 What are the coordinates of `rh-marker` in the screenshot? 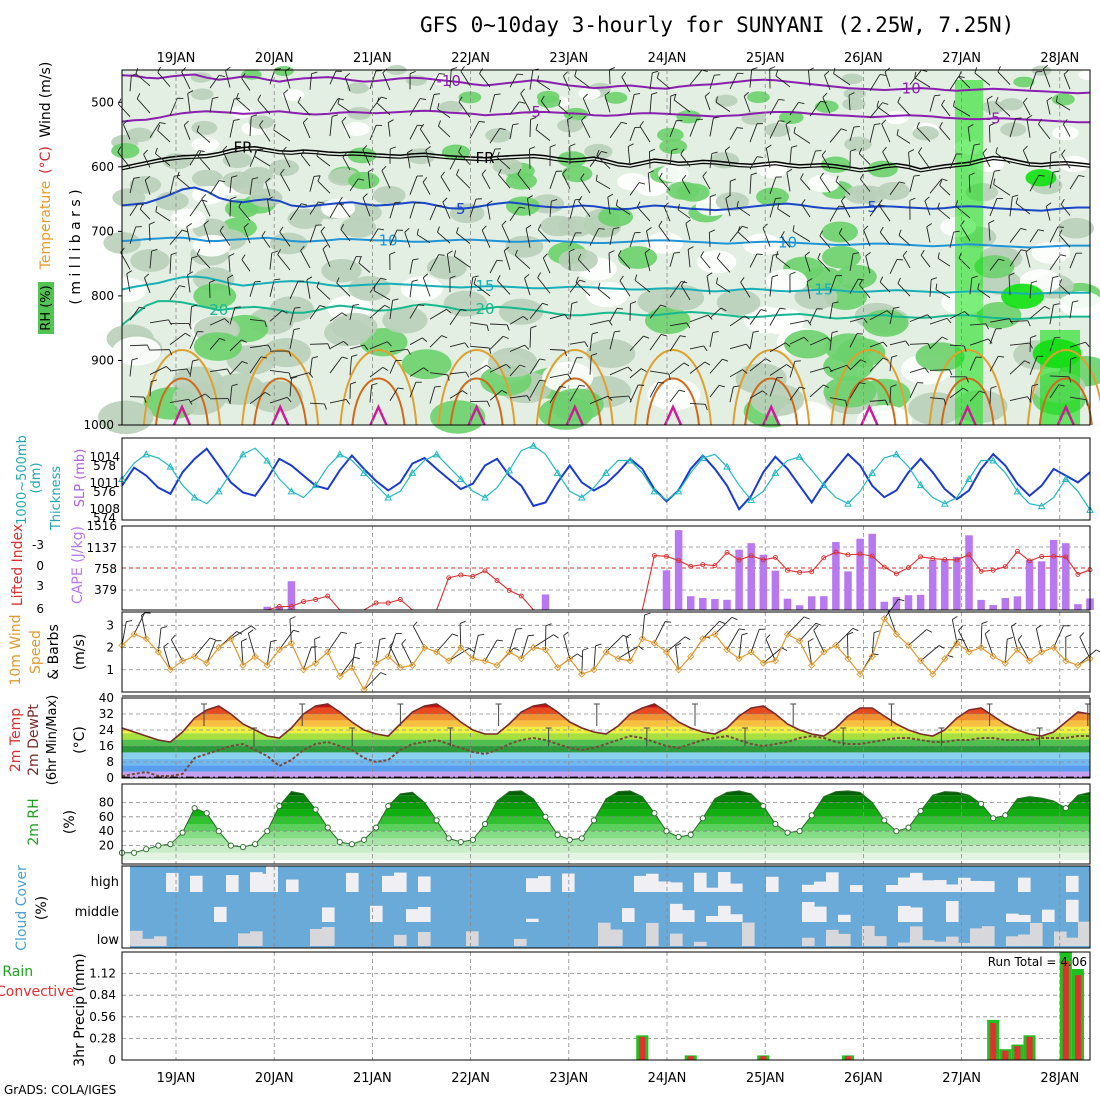 It's located at (315, 809).